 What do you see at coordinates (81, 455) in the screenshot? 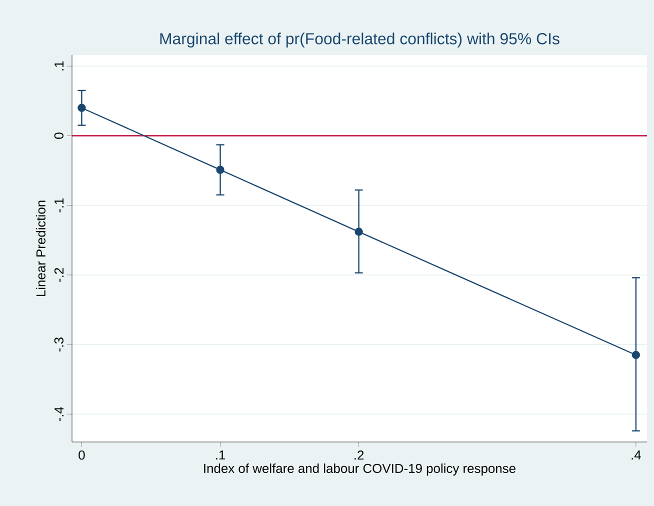
I see `x-tick-label: 0` at bounding box center [81, 455].